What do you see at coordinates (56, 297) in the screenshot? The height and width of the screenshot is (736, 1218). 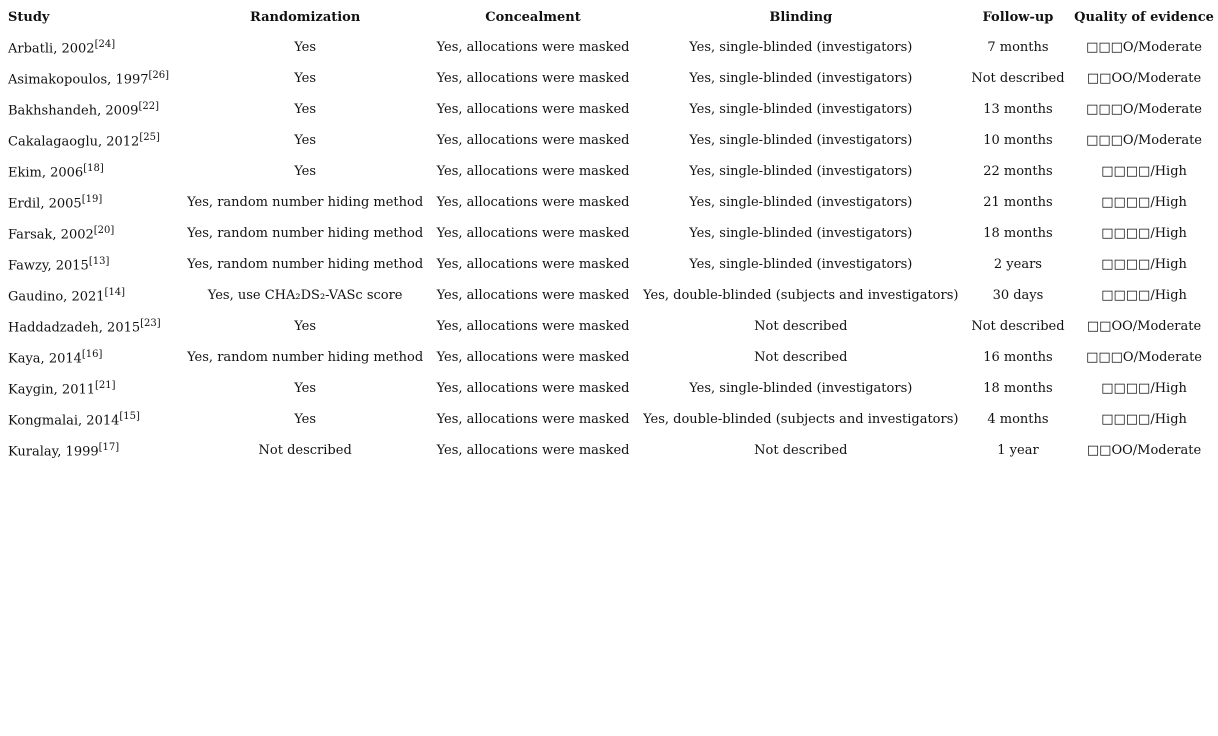 I see `study-name: Gaudino, 2021` at bounding box center [56, 297].